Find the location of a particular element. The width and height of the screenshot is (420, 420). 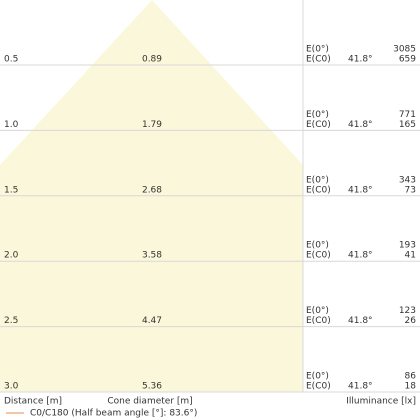

distance: 3.0 is located at coordinates (11, 387).